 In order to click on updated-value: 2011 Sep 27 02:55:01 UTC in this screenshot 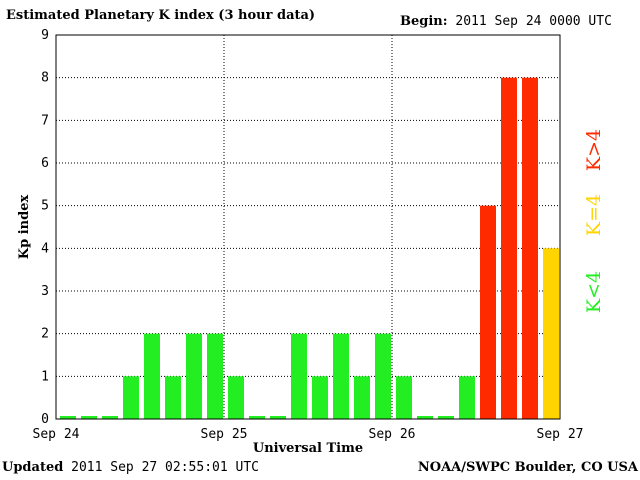, I will do `click(165, 467)`.